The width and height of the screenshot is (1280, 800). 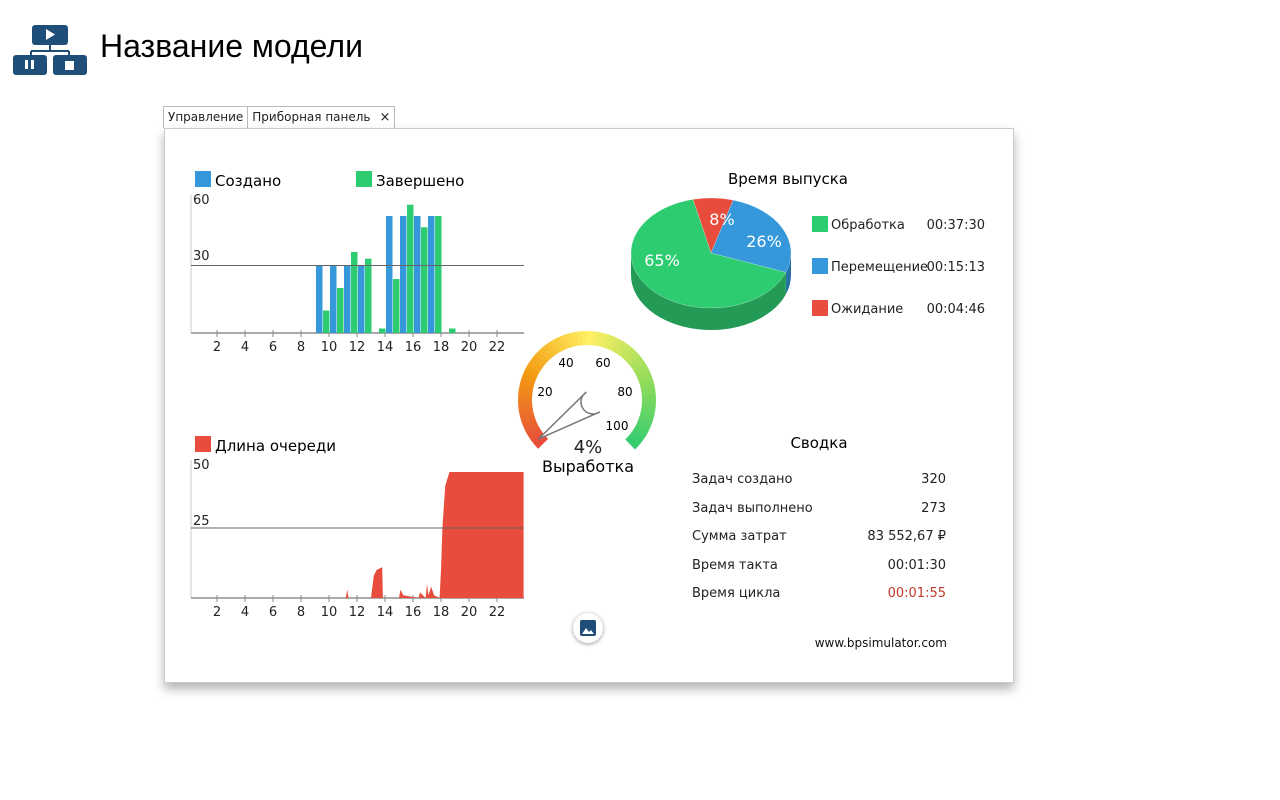 I want to click on legend-completed: Завершено, so click(x=420, y=181).